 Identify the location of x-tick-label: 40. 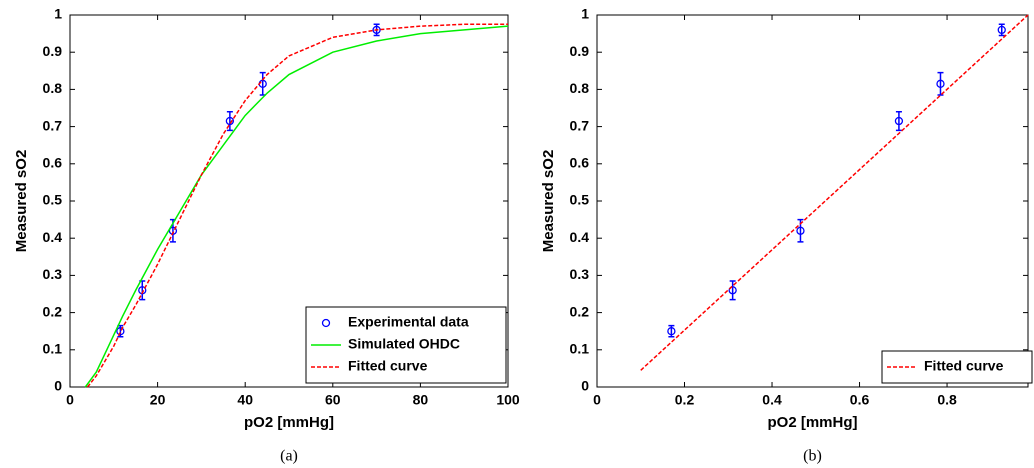
(245, 400).